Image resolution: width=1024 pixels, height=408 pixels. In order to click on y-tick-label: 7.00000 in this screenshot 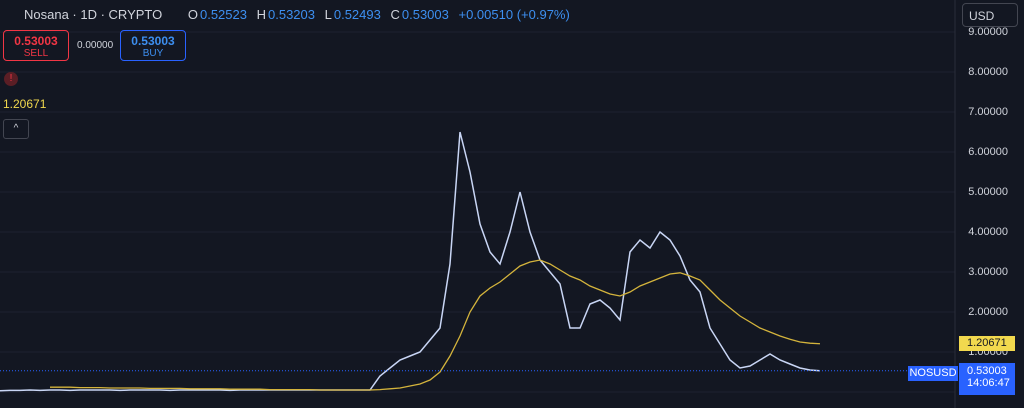, I will do `click(988, 112)`.